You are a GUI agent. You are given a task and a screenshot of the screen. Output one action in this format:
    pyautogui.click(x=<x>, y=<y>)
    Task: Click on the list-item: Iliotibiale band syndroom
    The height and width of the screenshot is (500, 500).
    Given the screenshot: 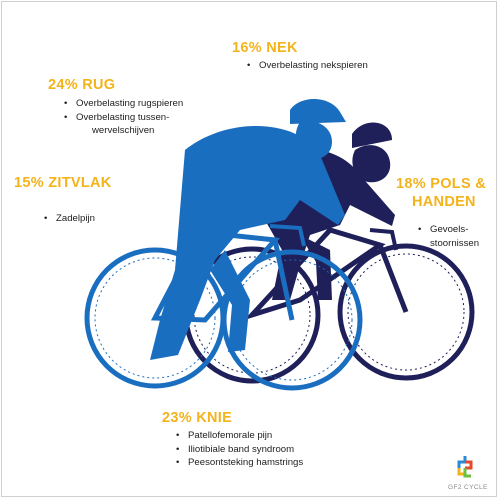 What is the action you would take?
    pyautogui.click(x=239, y=450)
    